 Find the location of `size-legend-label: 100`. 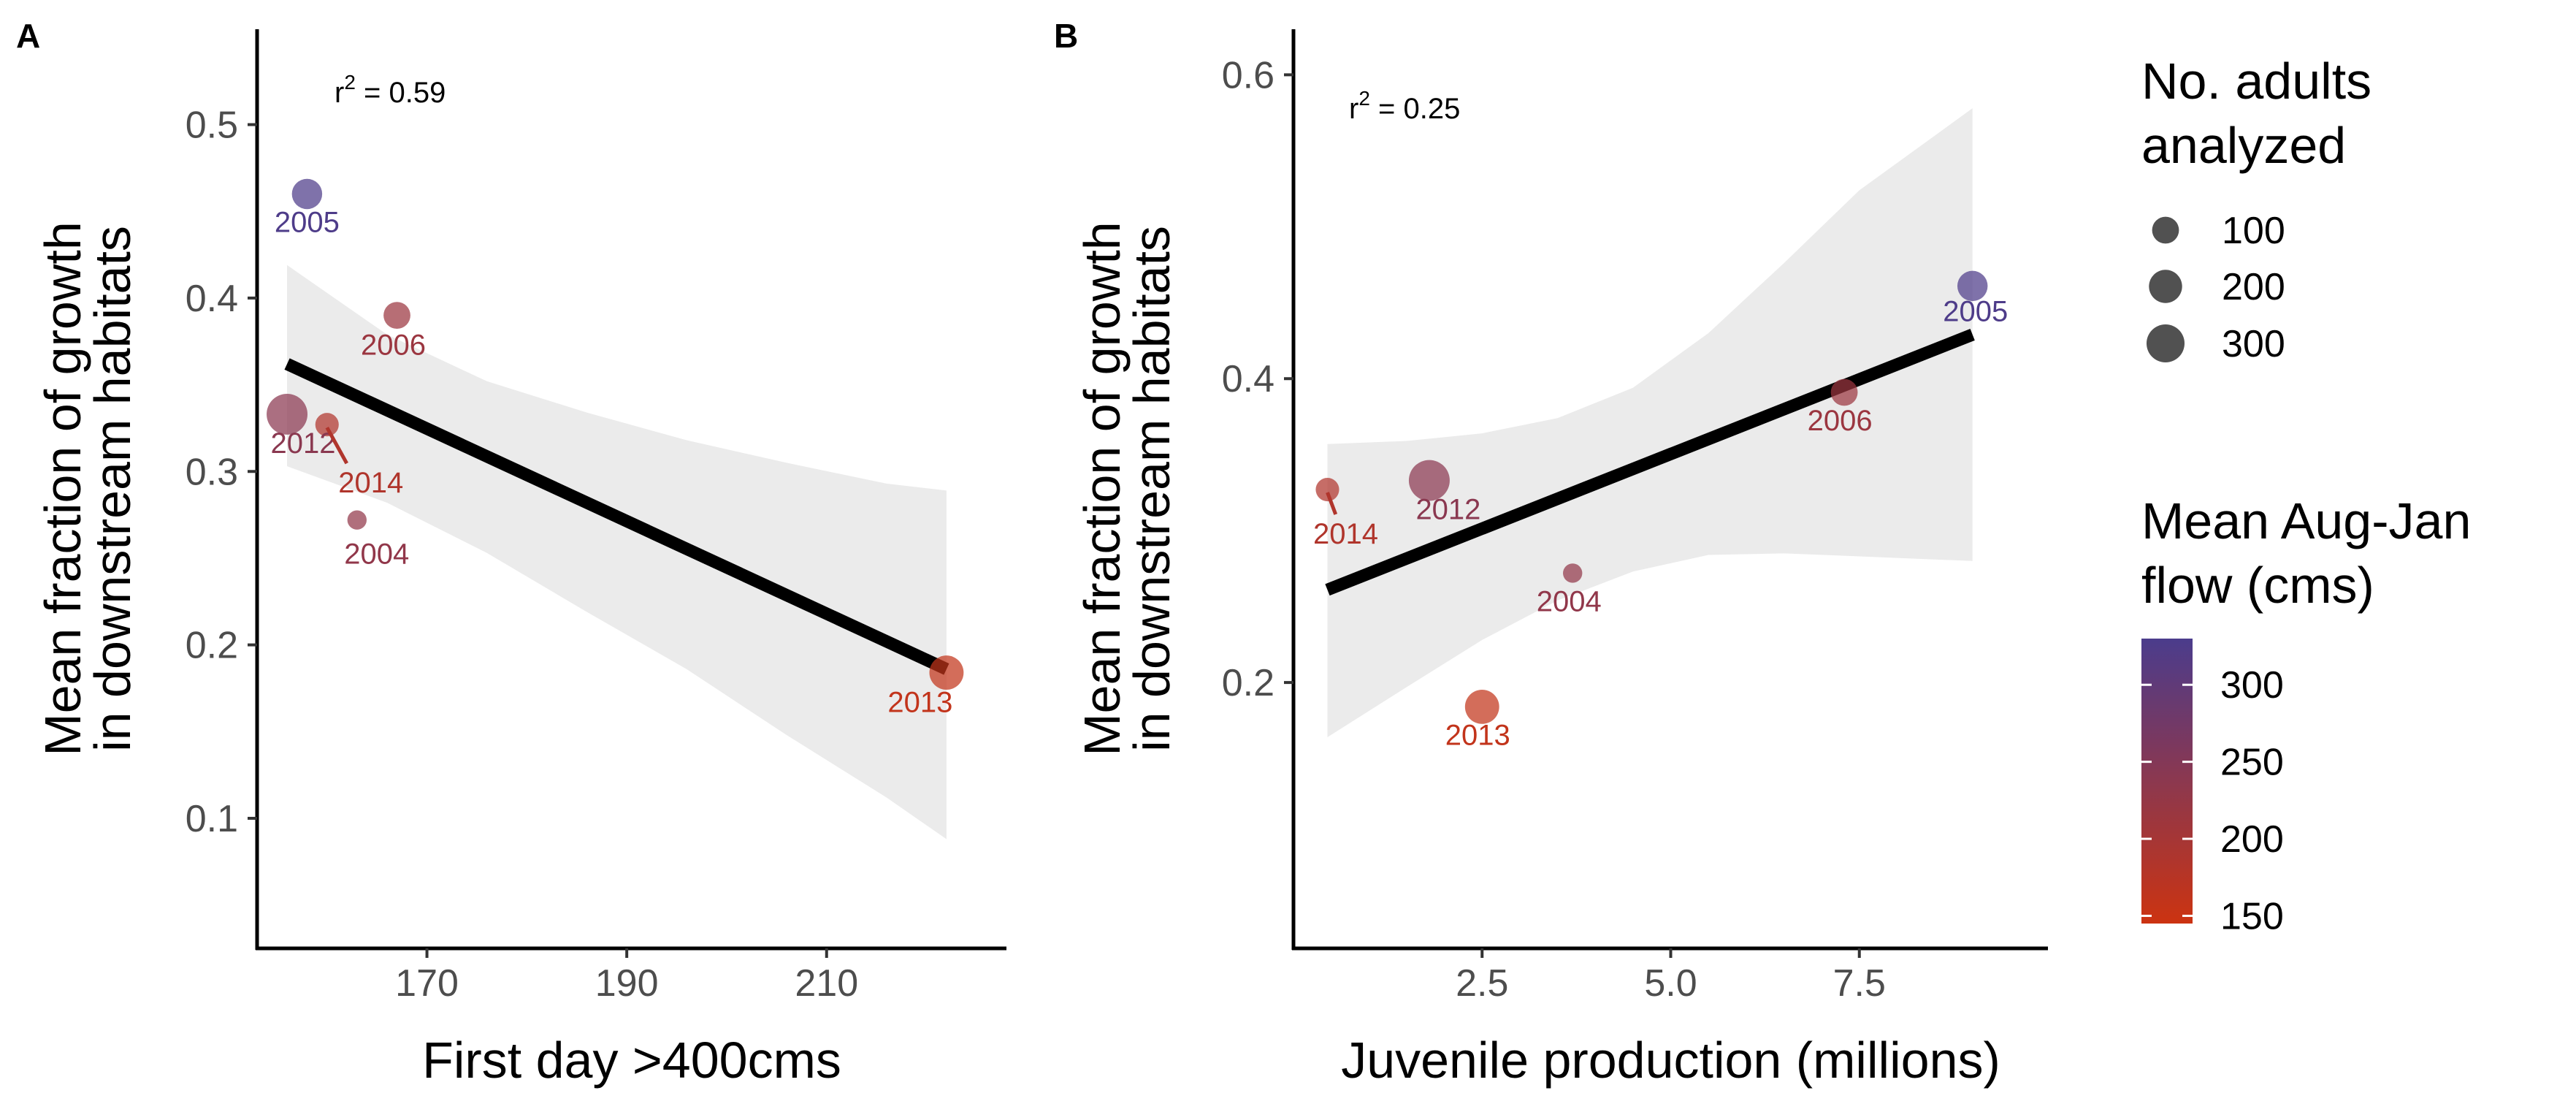

size-legend-label: 100 is located at coordinates (2253, 231).